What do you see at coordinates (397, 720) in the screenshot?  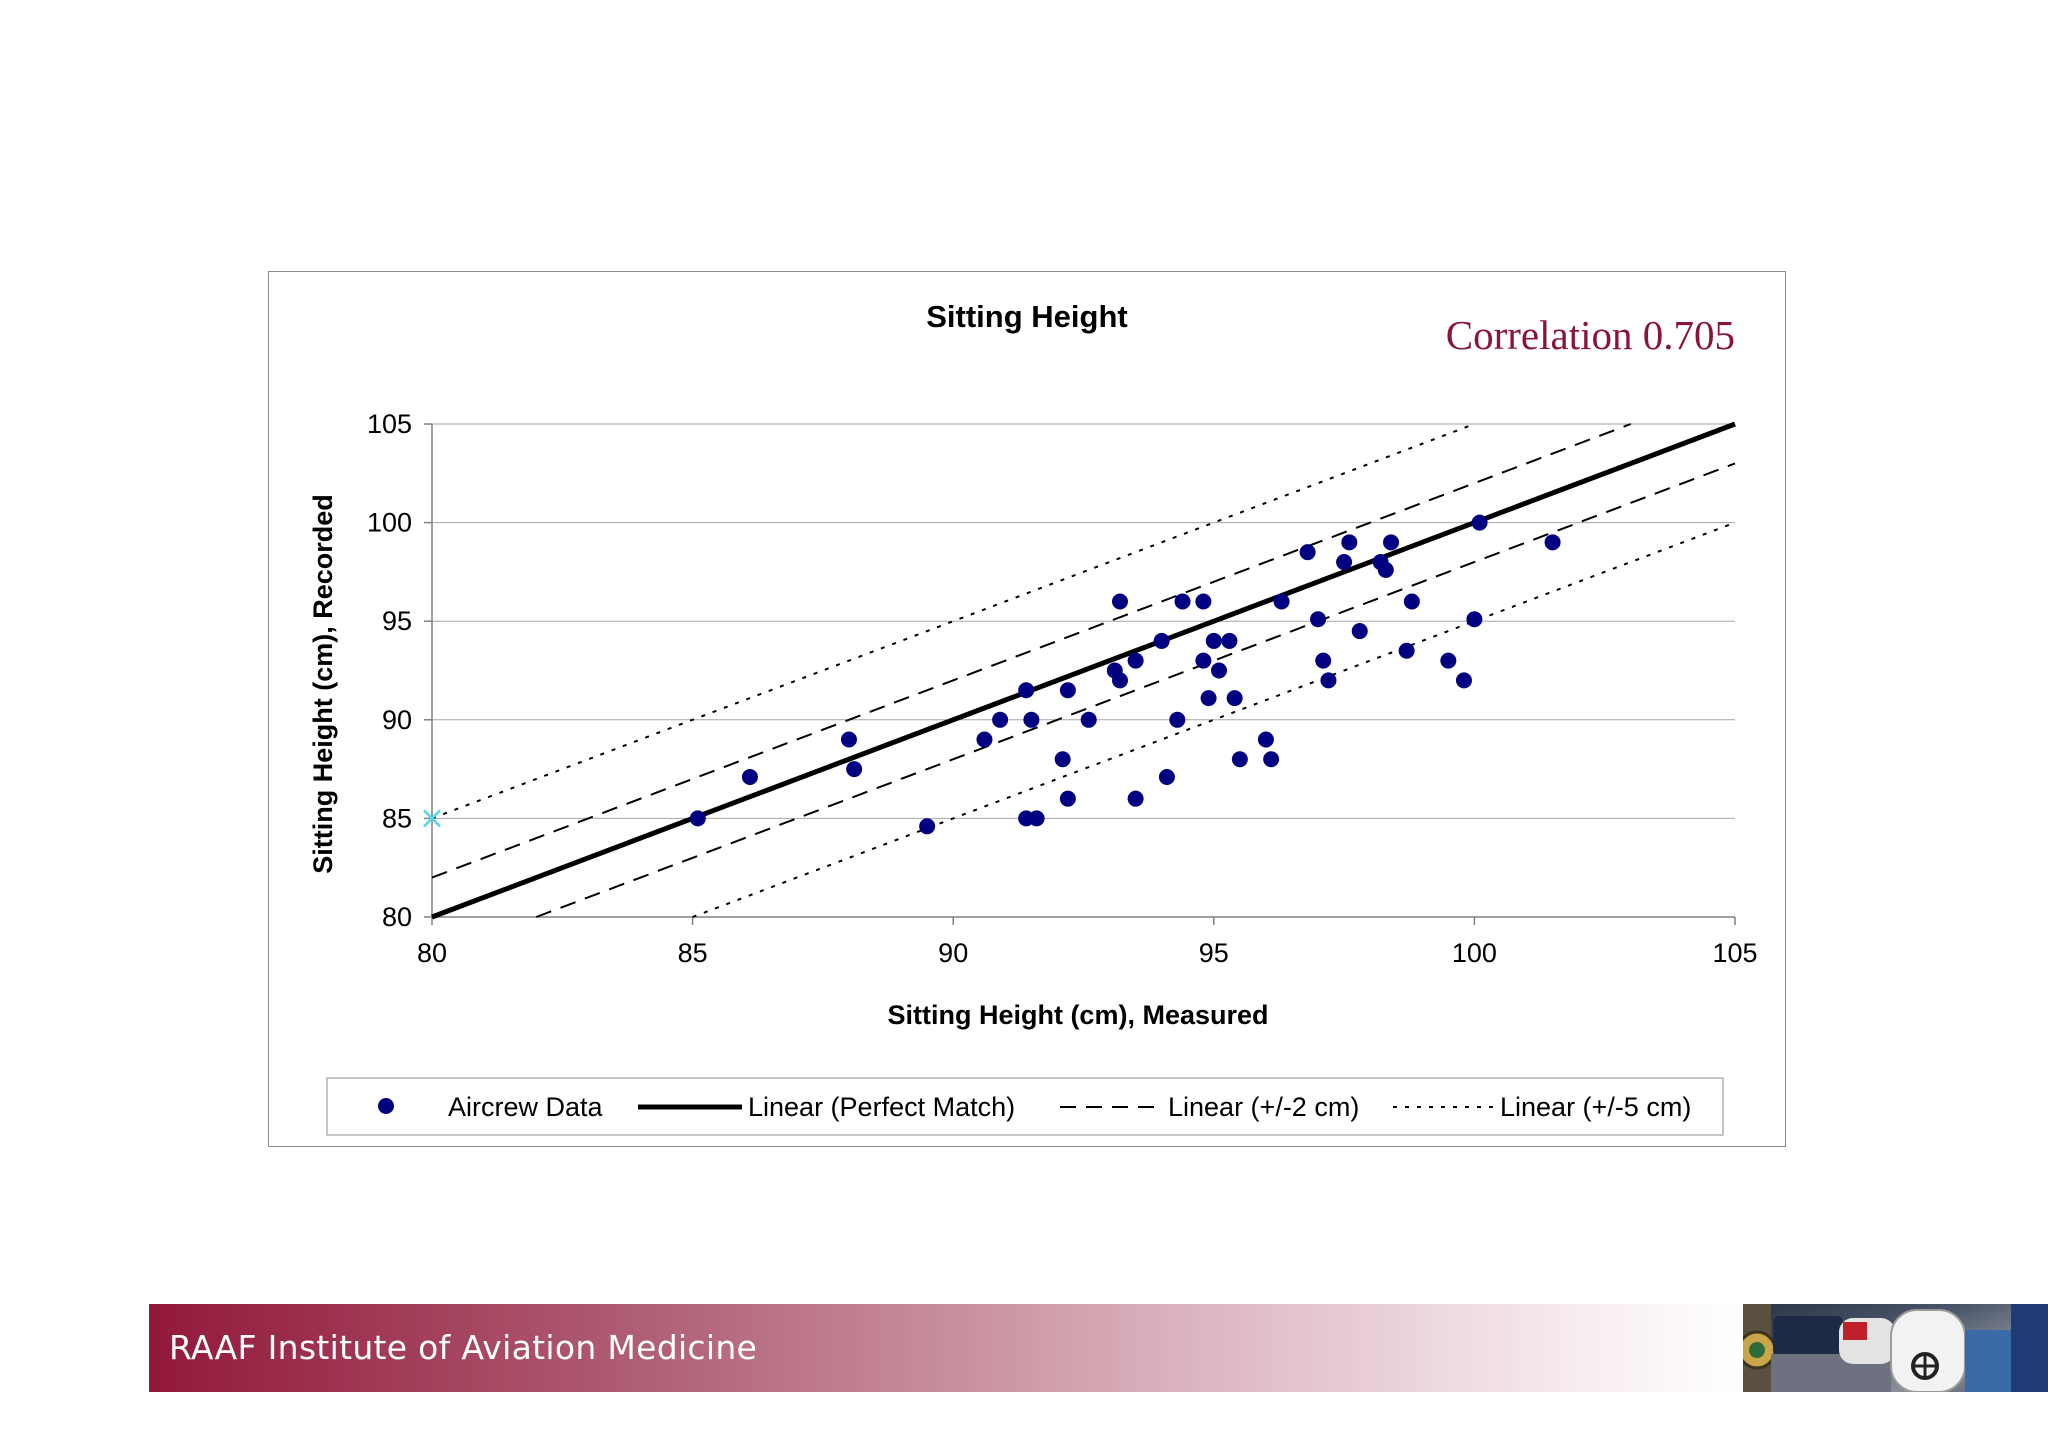 I see `y-tick-label-90: 90` at bounding box center [397, 720].